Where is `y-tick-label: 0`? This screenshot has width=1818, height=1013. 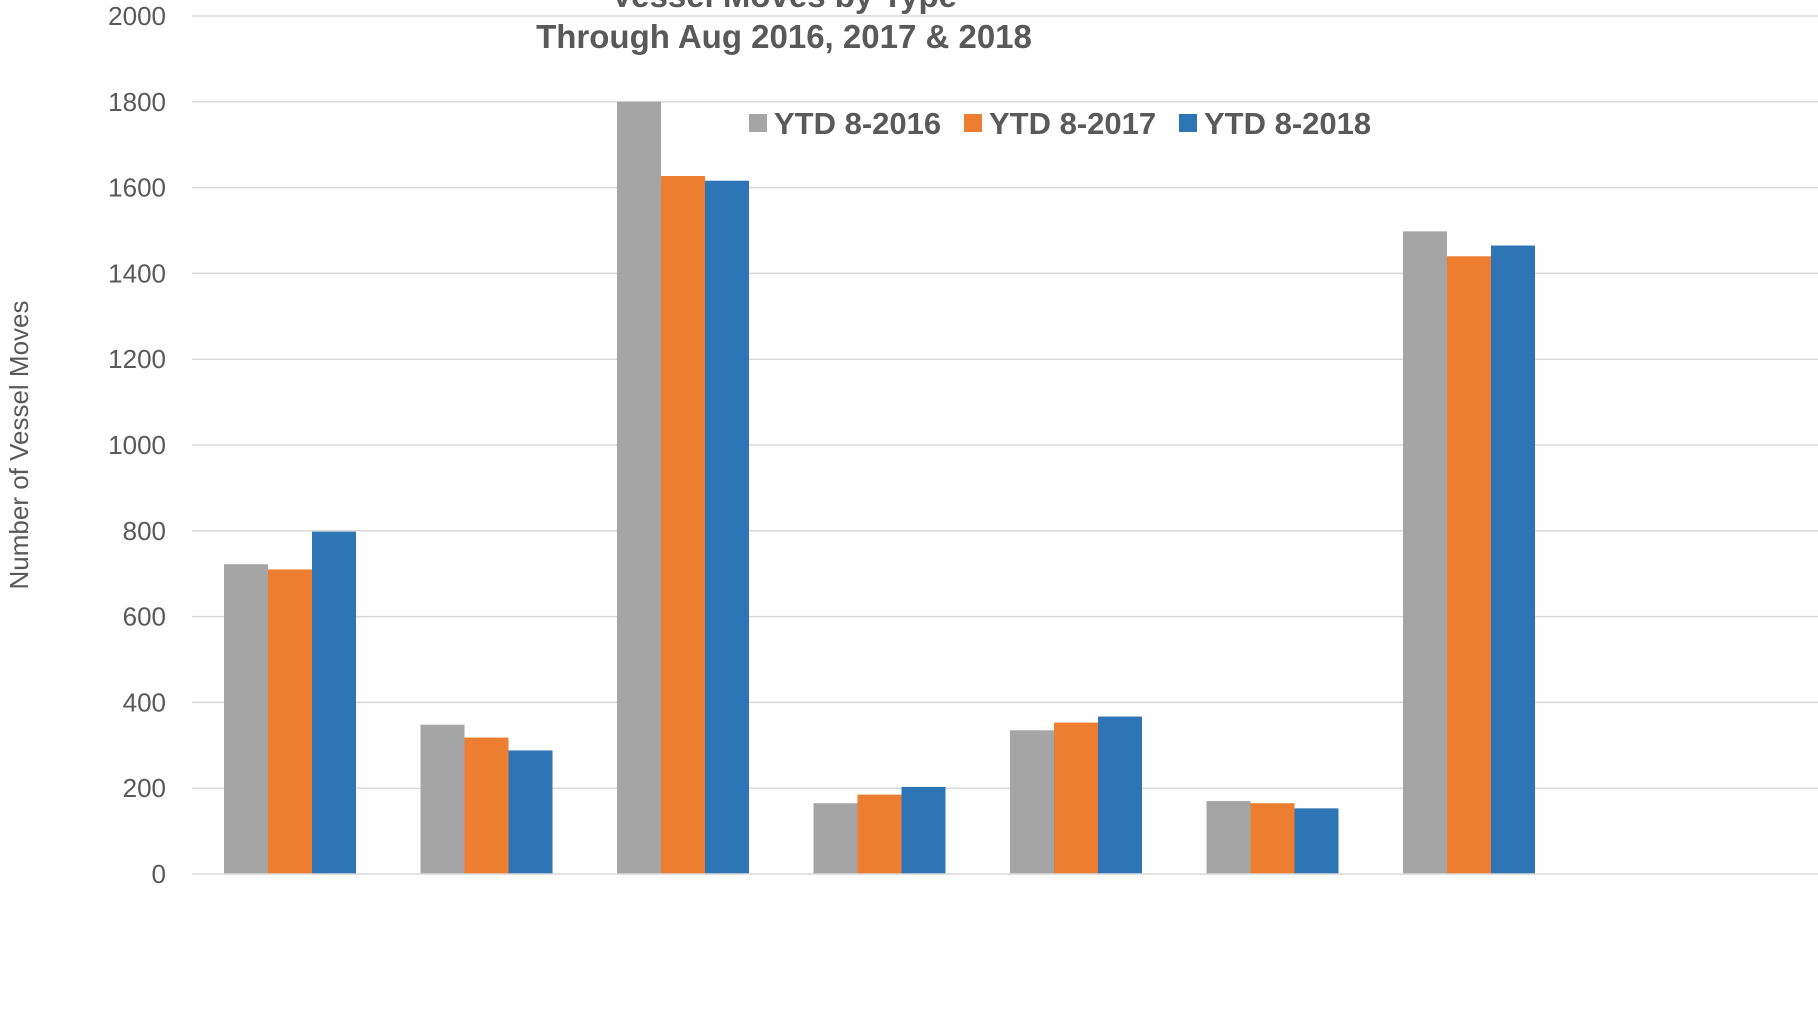 y-tick-label: 0 is located at coordinates (159, 874).